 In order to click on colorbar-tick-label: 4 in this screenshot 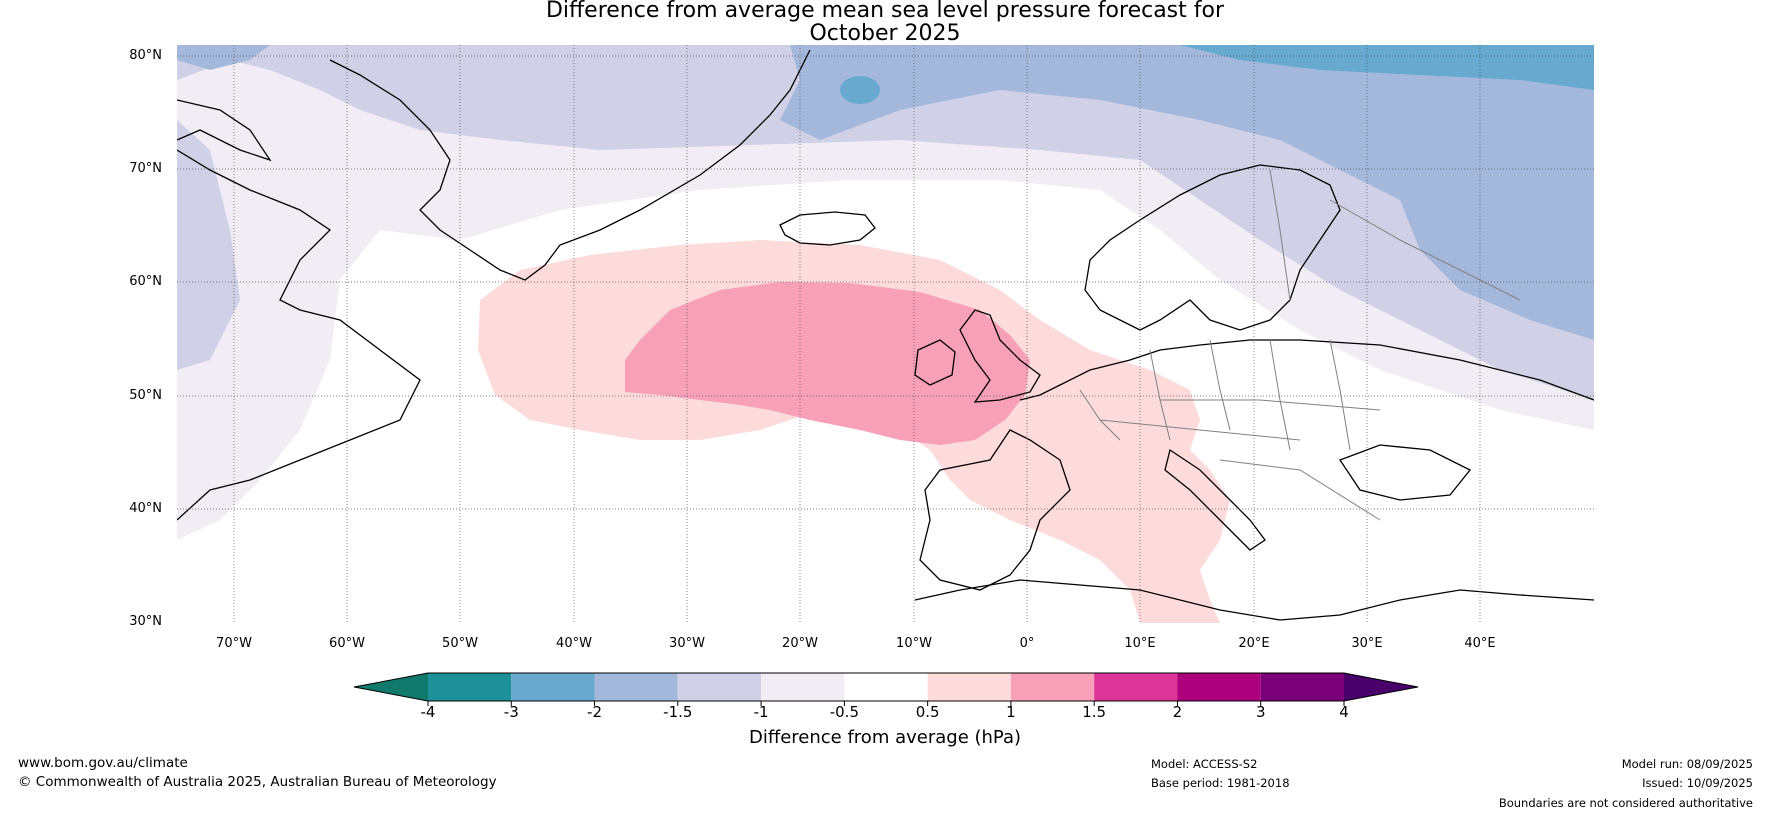, I will do `click(1344, 712)`.